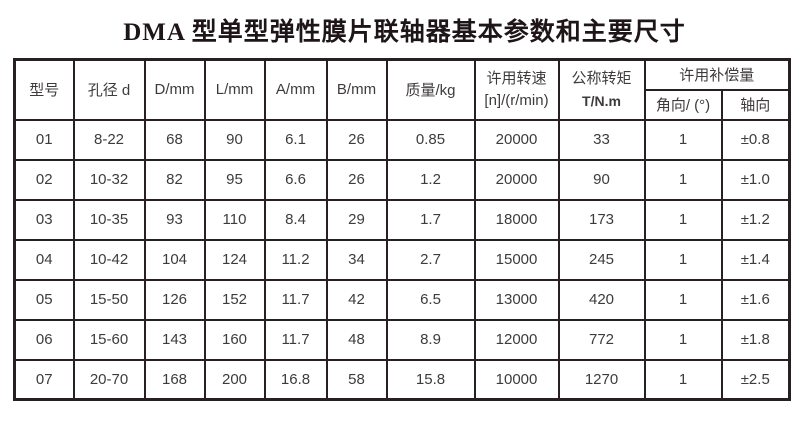 The height and width of the screenshot is (444, 809). I want to click on table-cell: ±0.8, so click(755, 139).